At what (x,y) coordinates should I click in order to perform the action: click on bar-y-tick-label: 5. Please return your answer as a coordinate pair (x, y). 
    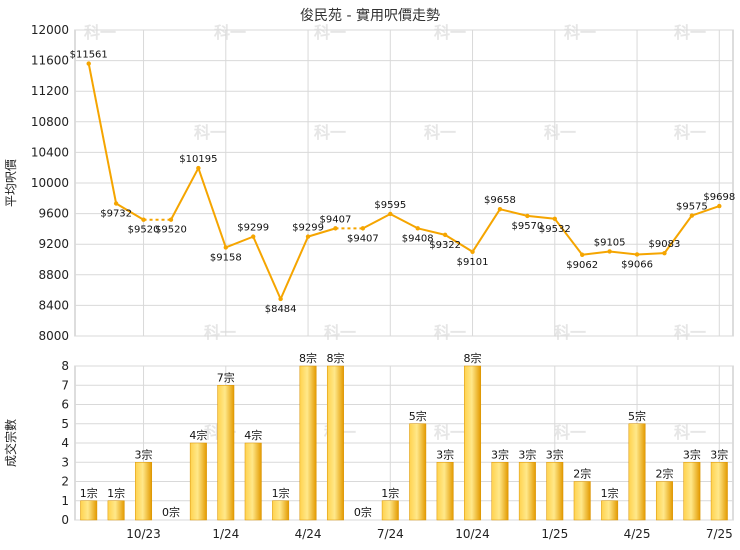
    Looking at the image, I should click on (65, 424).